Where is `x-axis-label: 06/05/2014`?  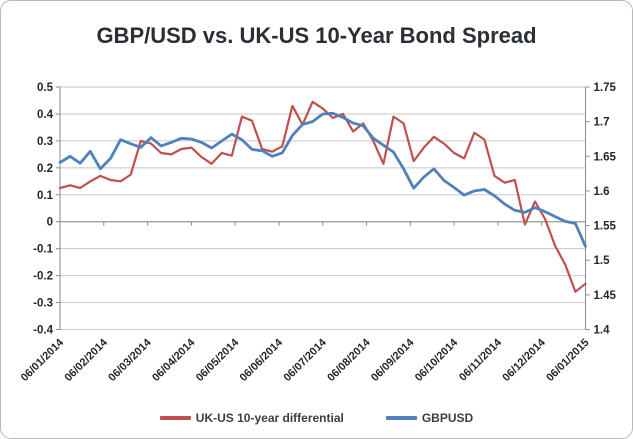 x-axis-label: 06/05/2014 is located at coordinates (218, 360).